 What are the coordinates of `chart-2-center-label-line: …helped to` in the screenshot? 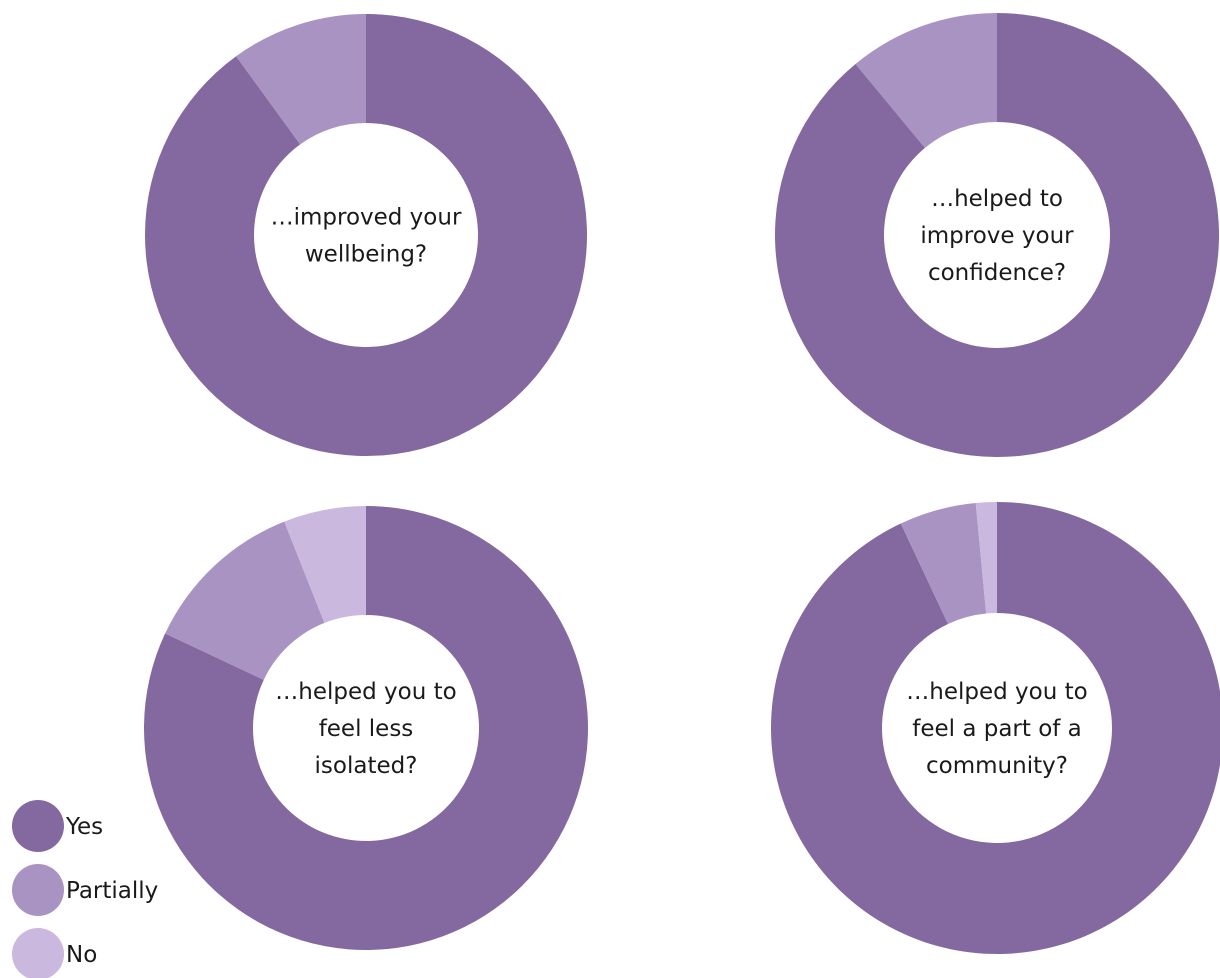 It's located at (997, 199).